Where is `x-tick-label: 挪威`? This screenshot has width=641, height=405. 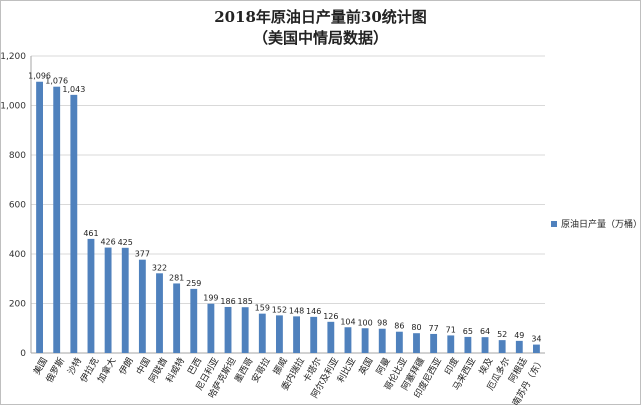 x-tick-label: 挪威 is located at coordinates (279, 366).